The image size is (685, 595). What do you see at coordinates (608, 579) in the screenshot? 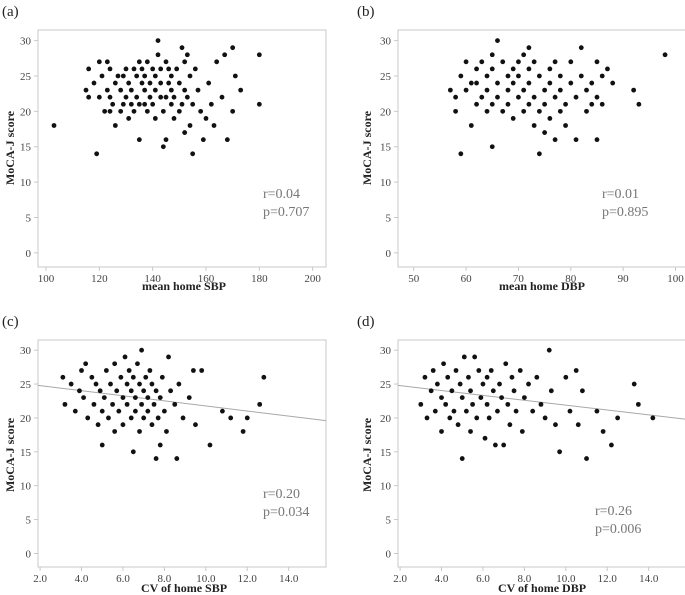
I see `x-tick-label: 12.0` at bounding box center [608, 579].